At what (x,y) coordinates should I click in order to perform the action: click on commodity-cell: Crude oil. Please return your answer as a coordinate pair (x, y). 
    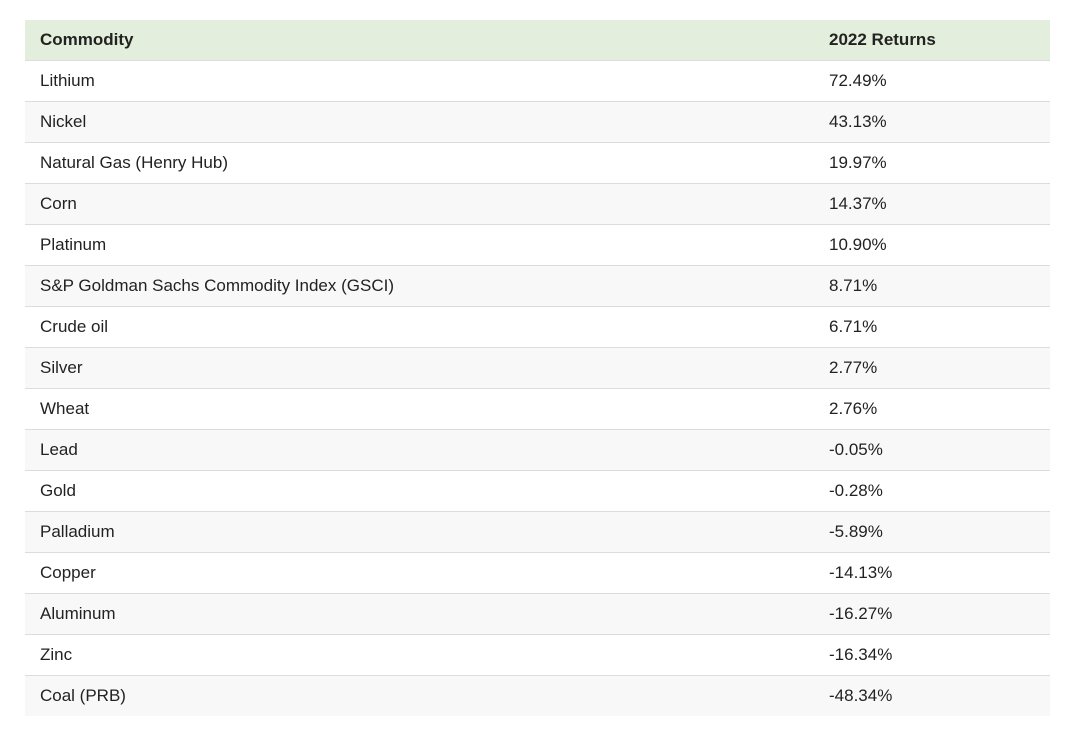
    Looking at the image, I should click on (74, 326).